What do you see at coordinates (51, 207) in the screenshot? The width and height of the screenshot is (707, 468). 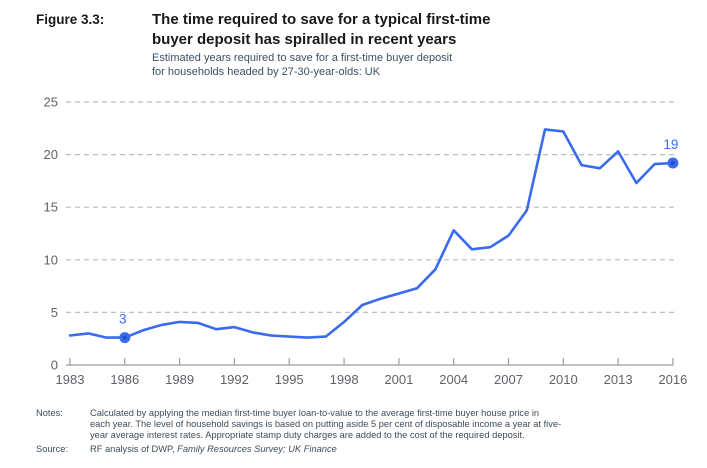 I see `y-axis-tick-label: 15` at bounding box center [51, 207].